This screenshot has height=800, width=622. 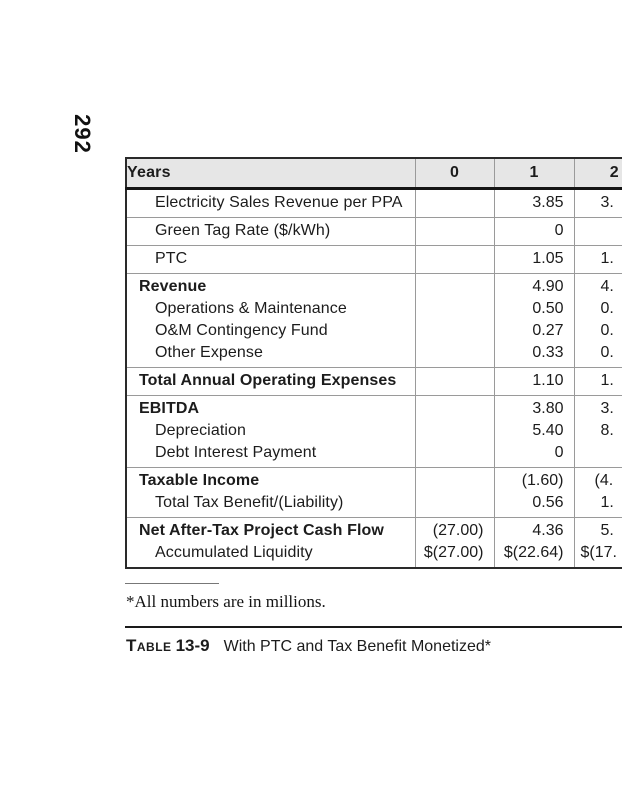 I want to click on cell-value: 4.90, so click(x=548, y=286).